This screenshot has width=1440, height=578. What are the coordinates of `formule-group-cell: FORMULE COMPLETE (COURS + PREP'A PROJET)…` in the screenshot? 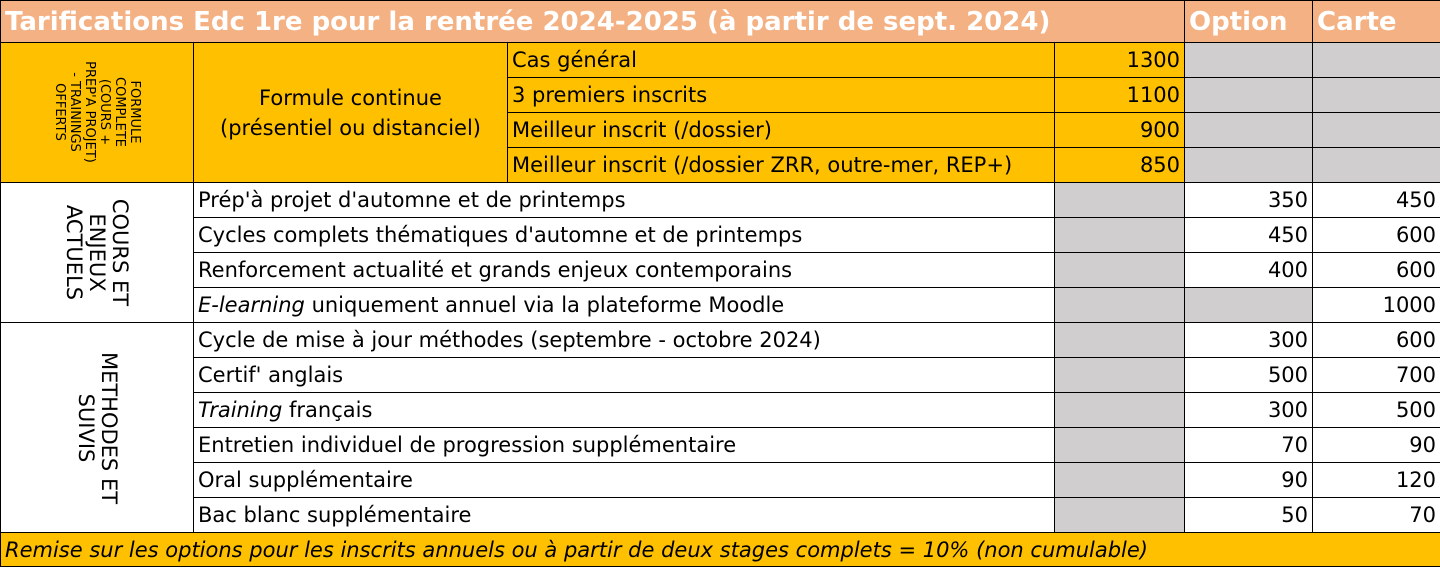 It's located at (97, 112).